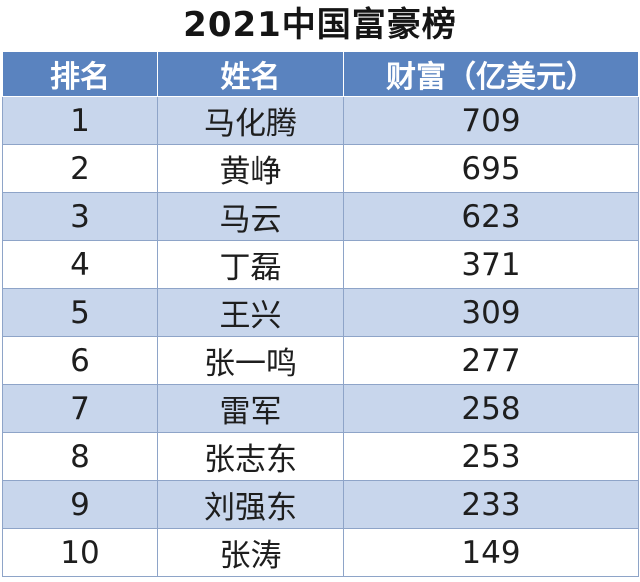 Image resolution: width=640 pixels, height=582 pixels. What do you see at coordinates (80, 120) in the screenshot?
I see `rank-cell: 1` at bounding box center [80, 120].